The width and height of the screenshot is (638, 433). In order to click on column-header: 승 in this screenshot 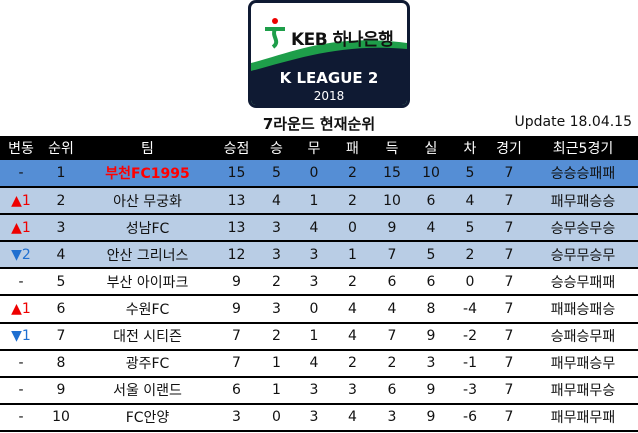, I will do `click(276, 148)`.